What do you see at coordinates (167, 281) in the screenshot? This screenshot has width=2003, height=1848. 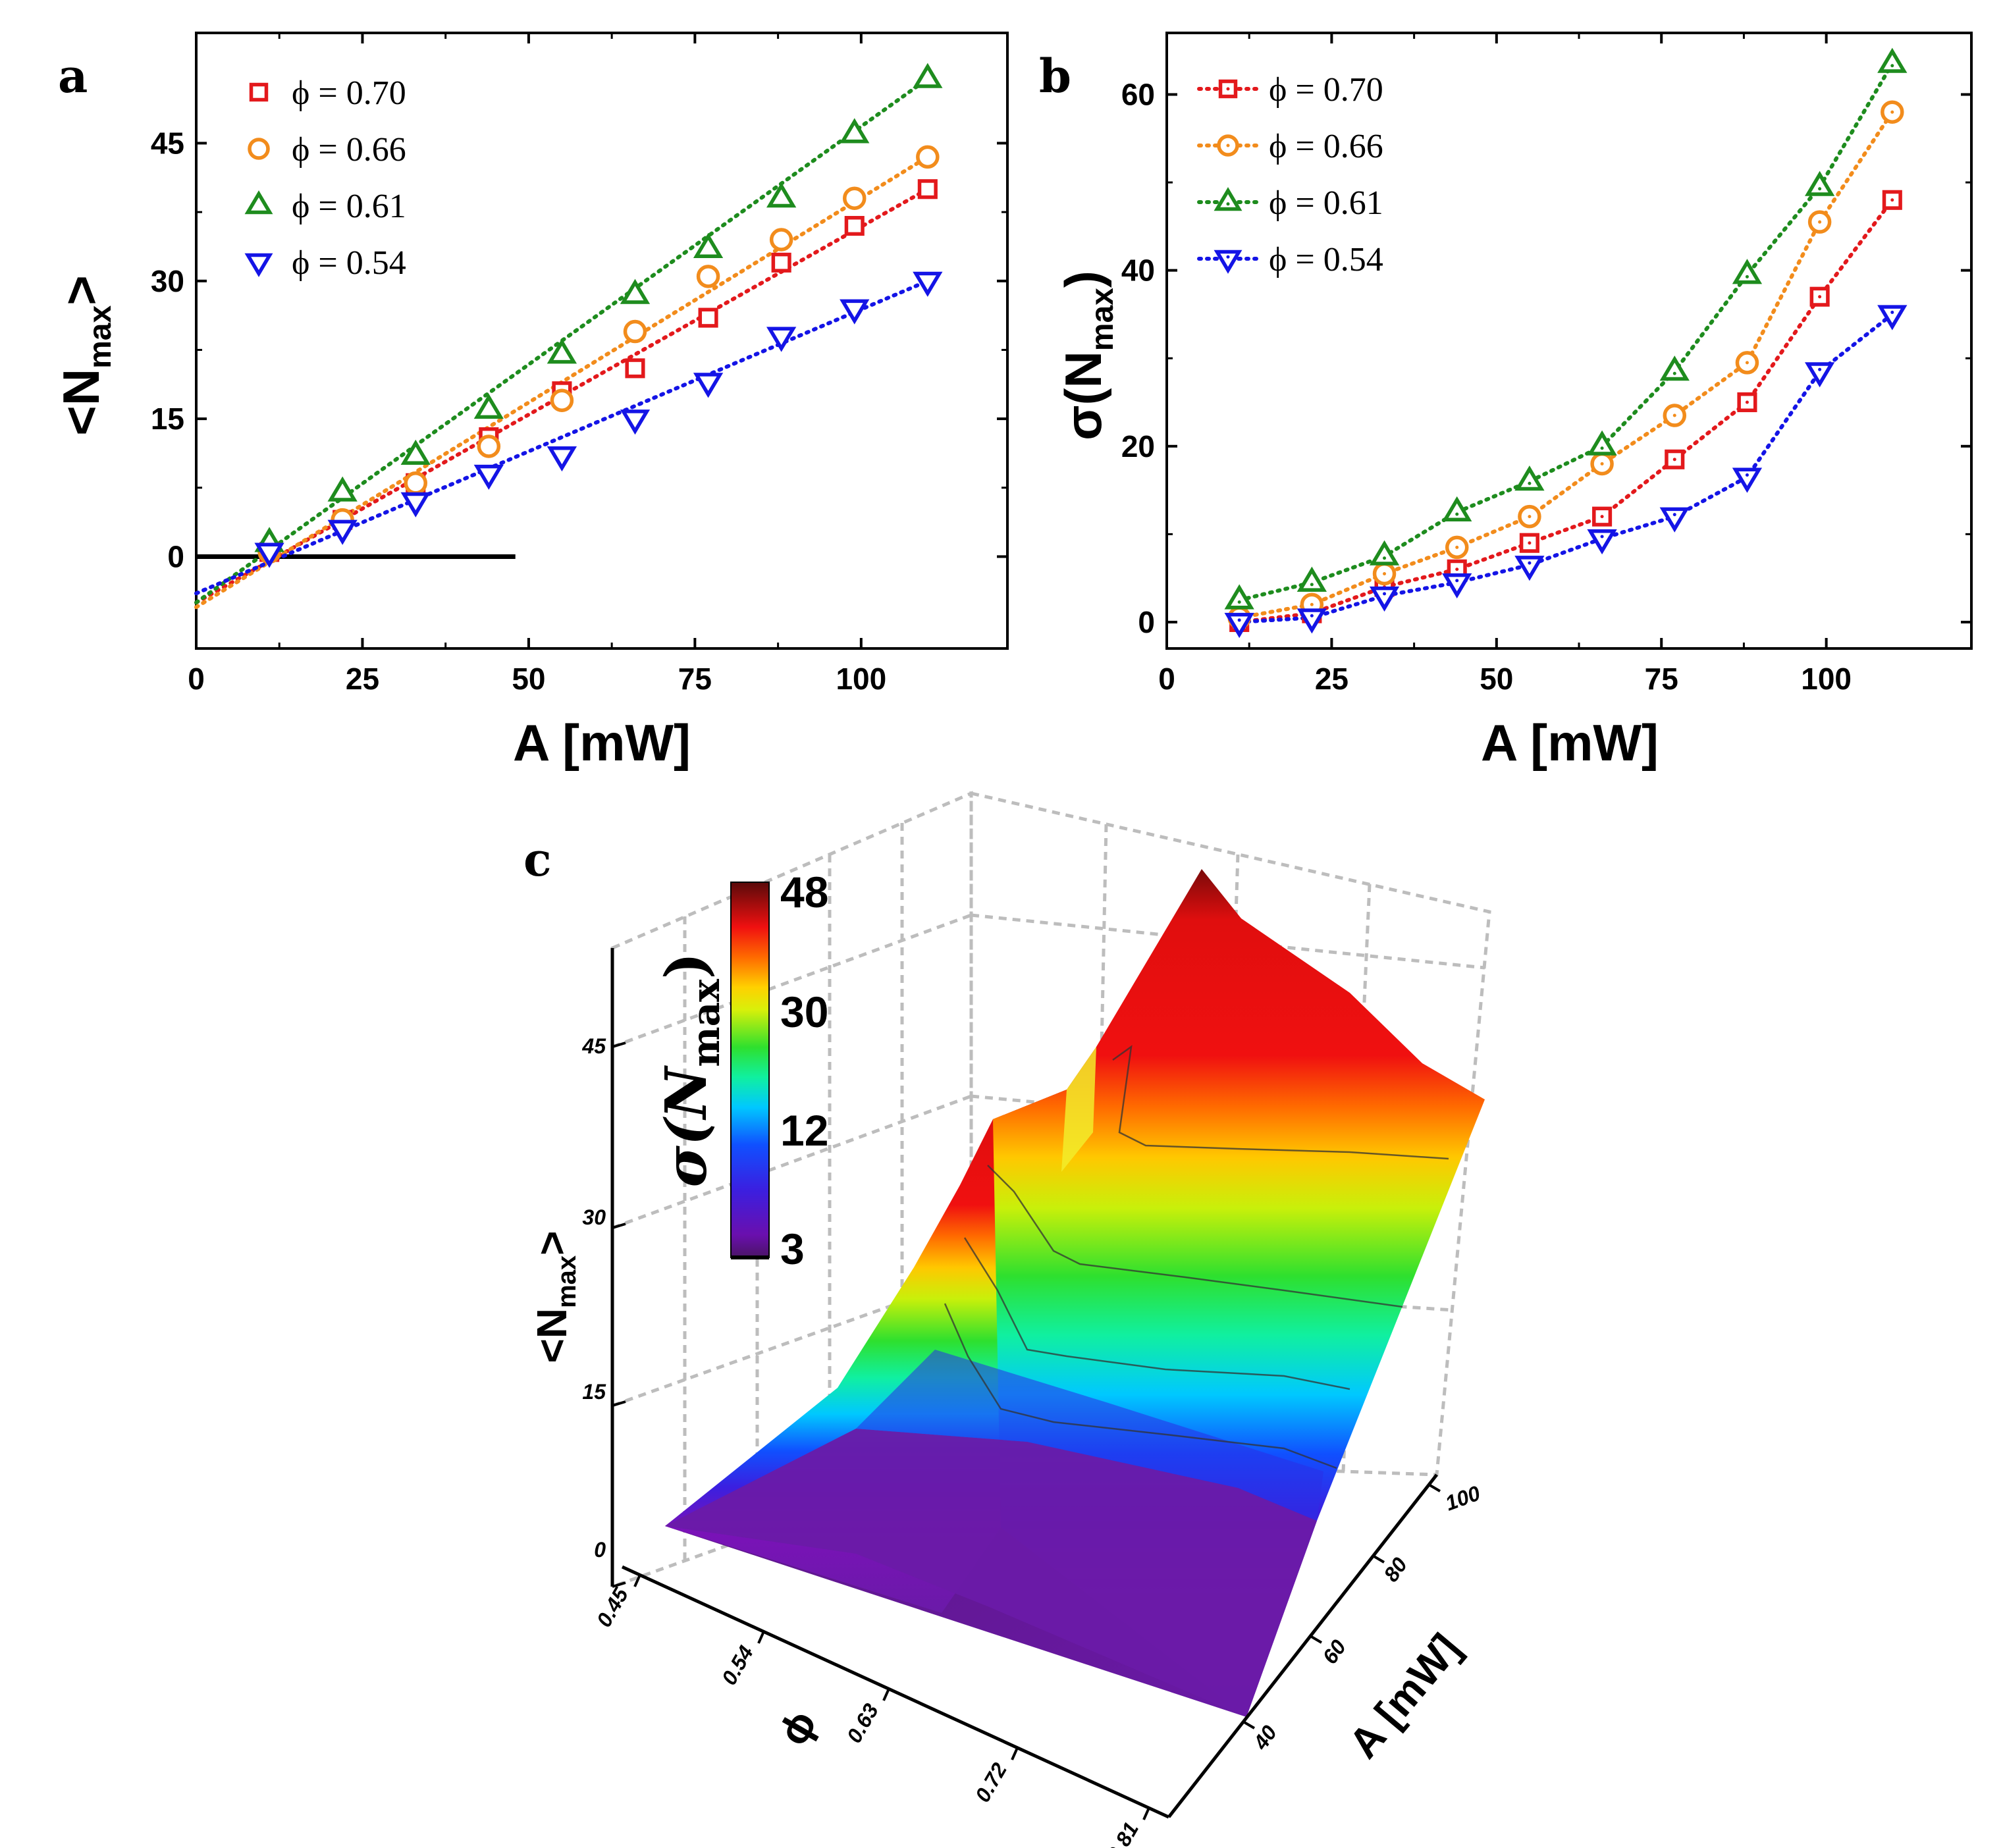 I see `panel-a-y-tick-label: 30` at bounding box center [167, 281].